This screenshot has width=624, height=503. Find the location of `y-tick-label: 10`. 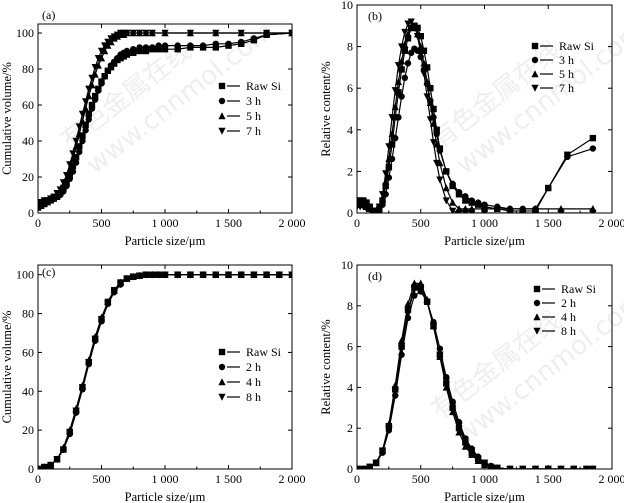

y-tick-label: 10 is located at coordinates (347, 265).